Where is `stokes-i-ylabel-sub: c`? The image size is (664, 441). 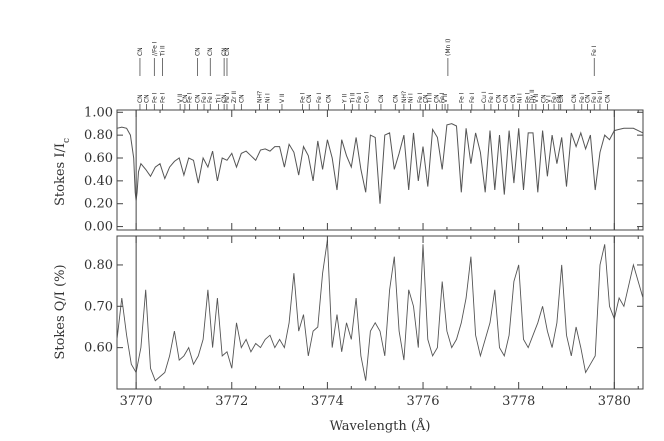
stokes-i-ylabel-sub: c is located at coordinates (67, 140).